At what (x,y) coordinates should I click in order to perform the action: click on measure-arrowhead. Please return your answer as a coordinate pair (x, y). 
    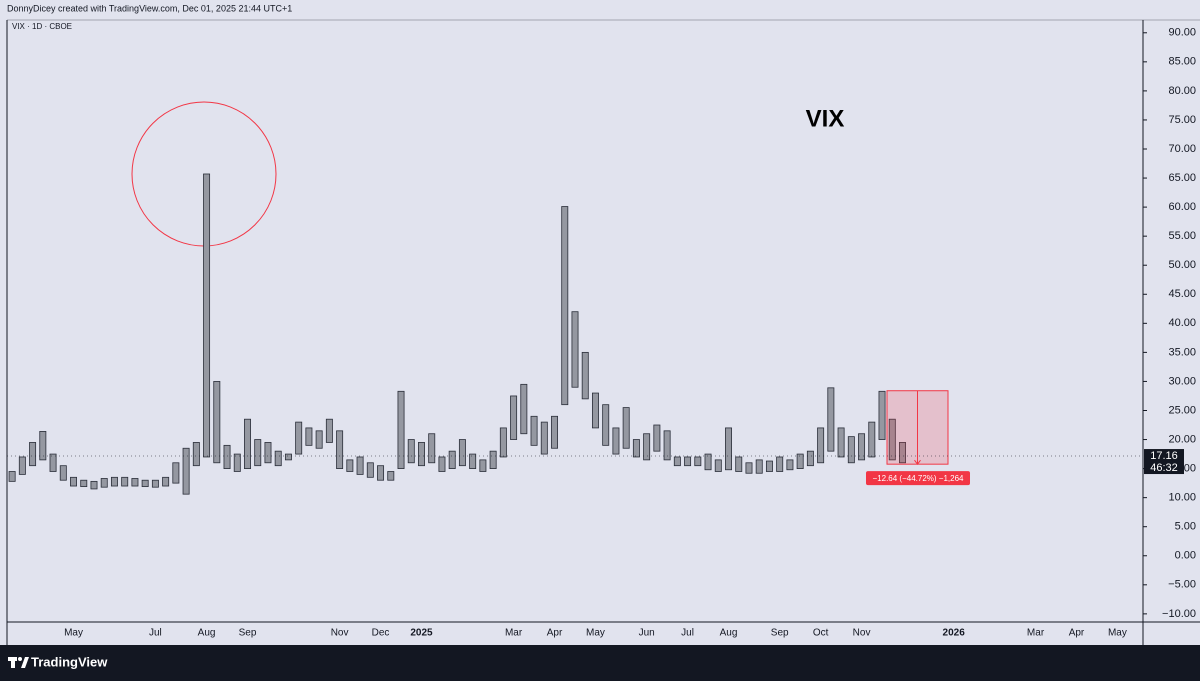
    Looking at the image, I should click on (917, 462).